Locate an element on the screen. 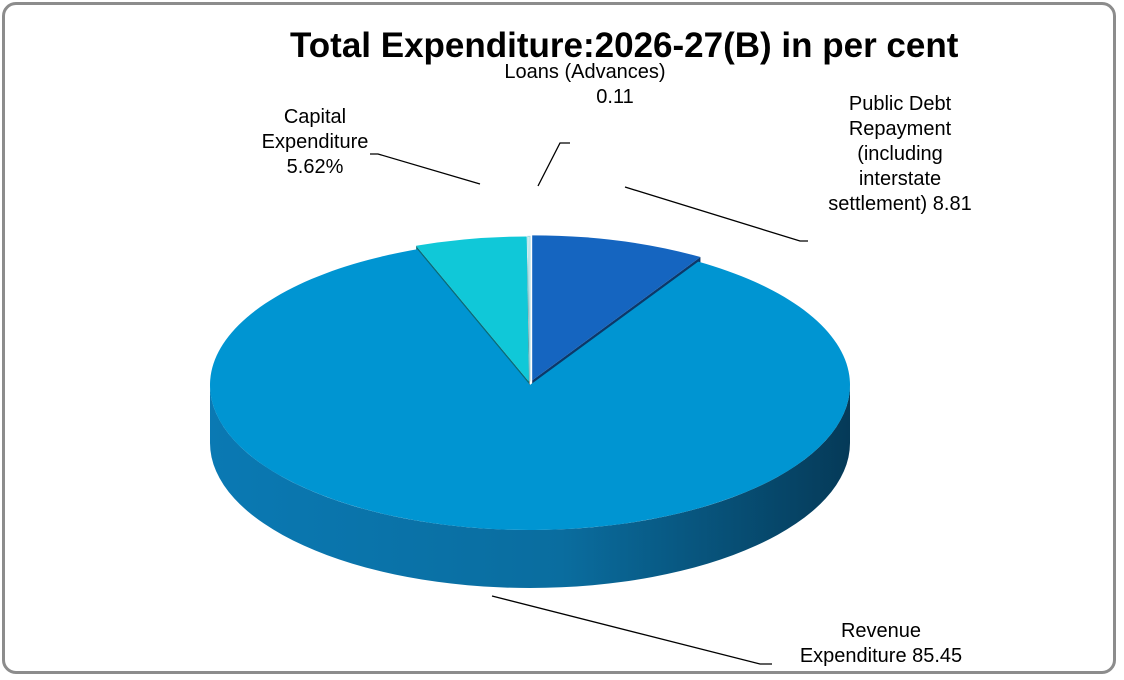 This screenshot has height=680, width=1124. label-line: Loans (Advances) is located at coordinates (585, 72).